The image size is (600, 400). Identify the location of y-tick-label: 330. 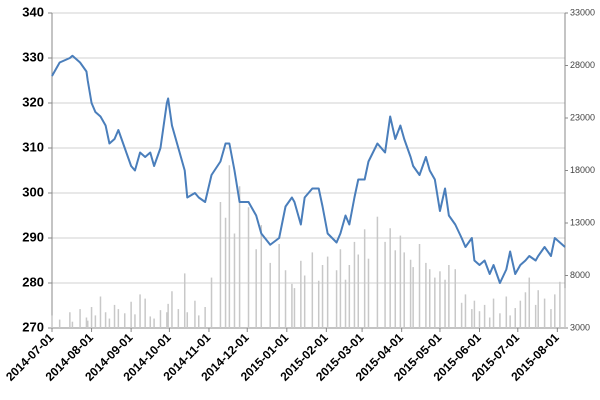
(33, 56).